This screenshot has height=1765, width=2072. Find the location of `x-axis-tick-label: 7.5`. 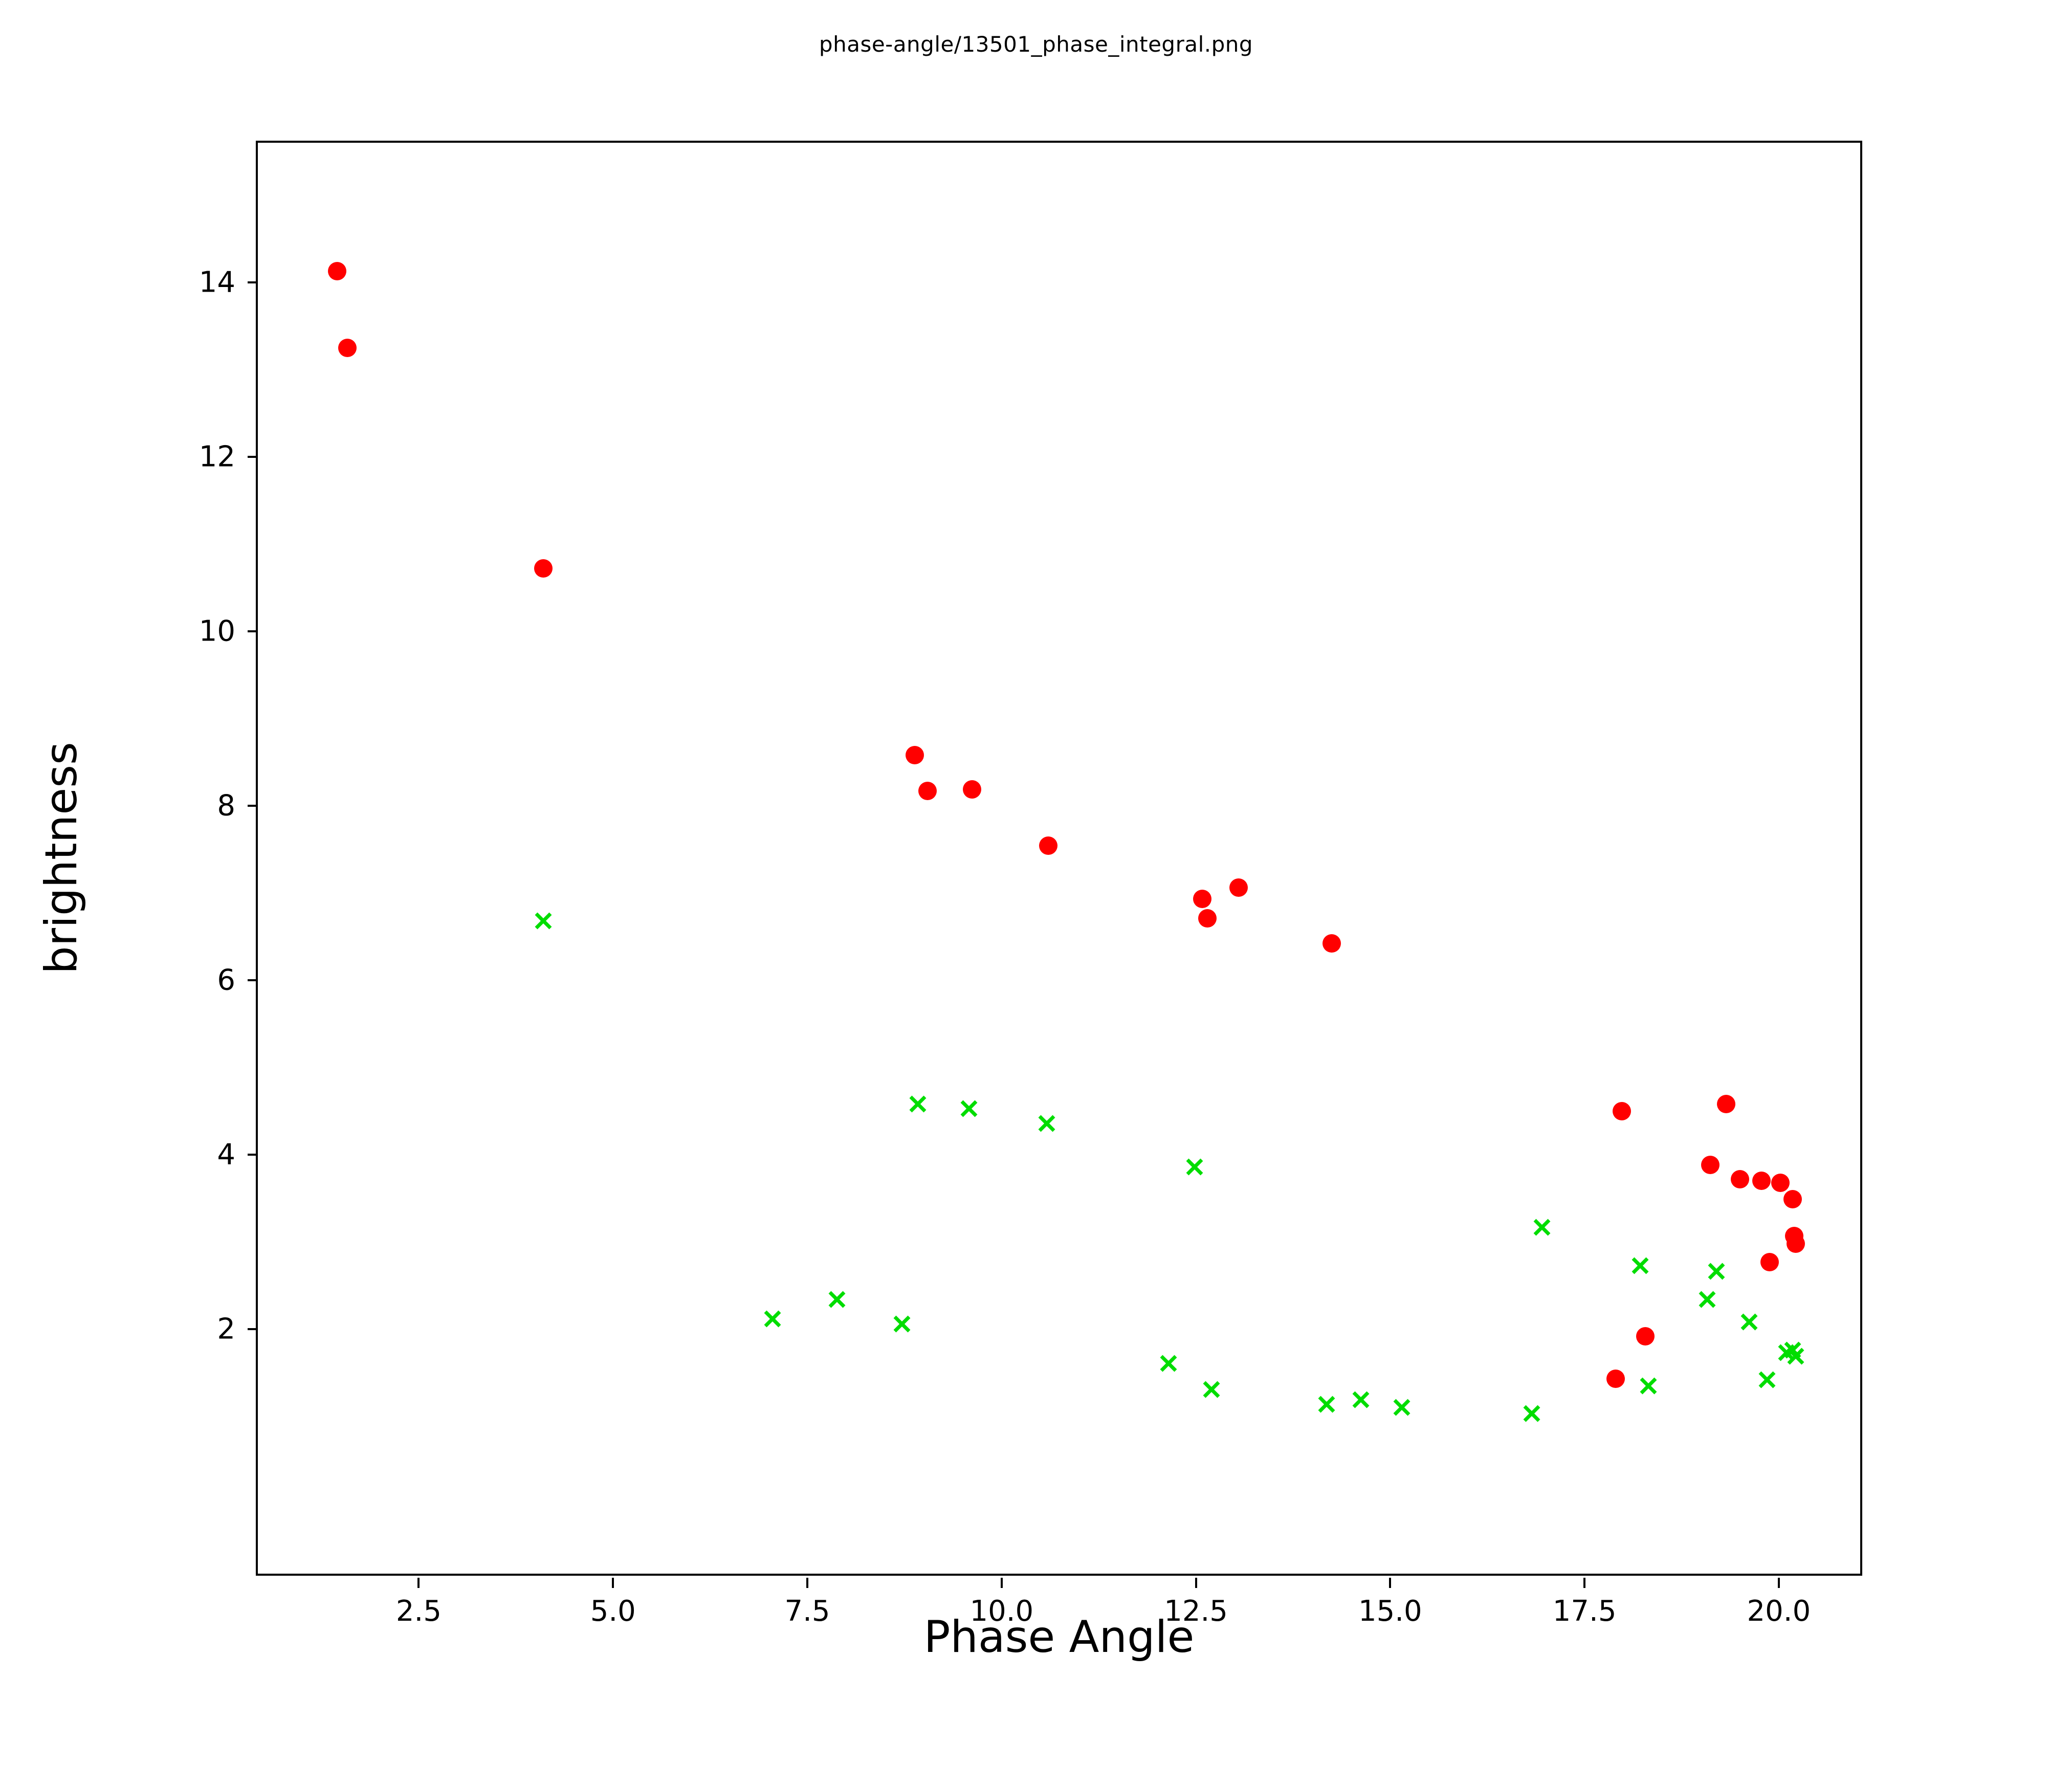

x-axis-tick-label: 7.5 is located at coordinates (807, 1611).